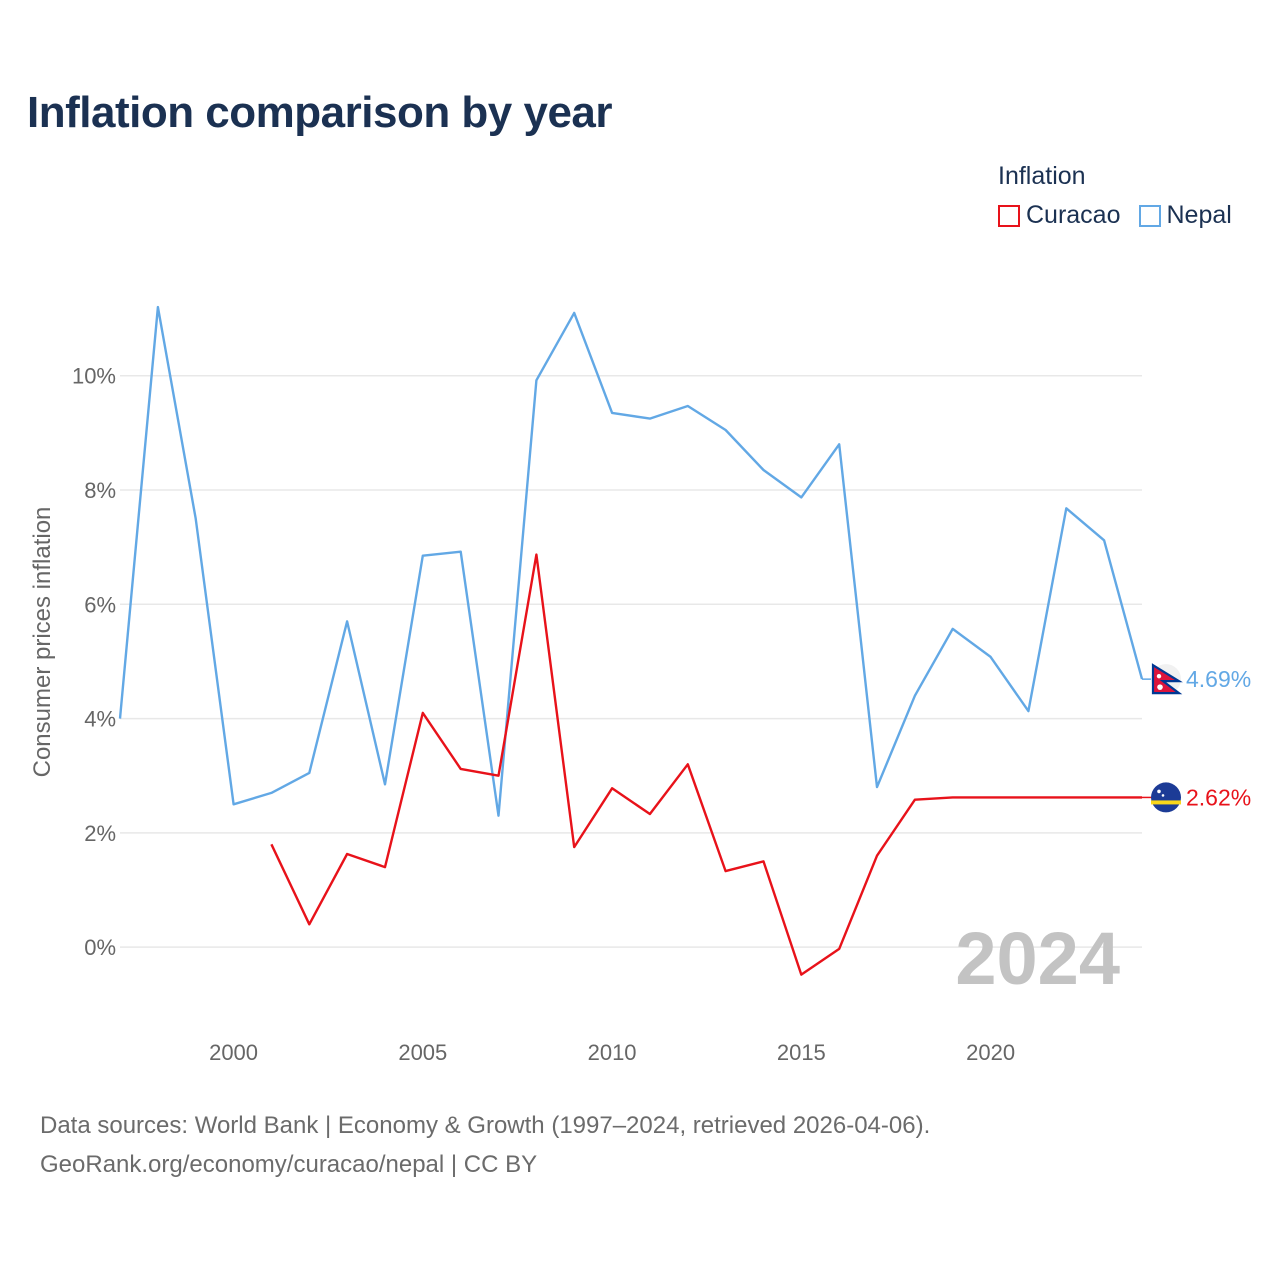 This screenshot has width=1280, height=1280. Describe the element at coordinates (100, 490) in the screenshot. I see `y-tick-label: 8%` at that location.